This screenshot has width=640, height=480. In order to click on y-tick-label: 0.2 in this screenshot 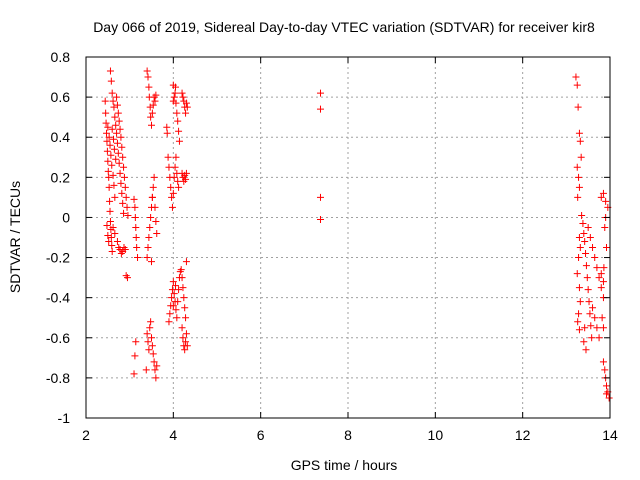, I will do `click(61, 177)`.